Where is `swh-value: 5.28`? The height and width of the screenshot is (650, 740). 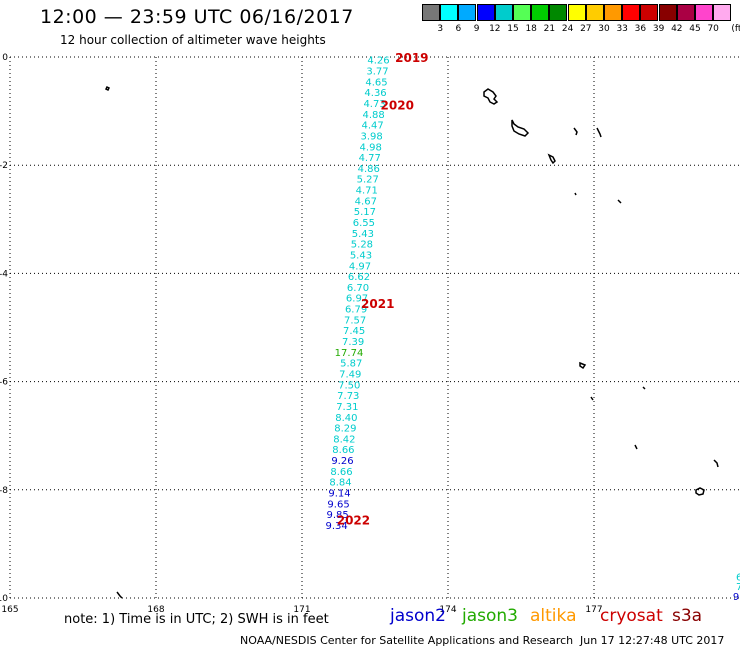
swh-value: 5.28 is located at coordinates (362, 245).